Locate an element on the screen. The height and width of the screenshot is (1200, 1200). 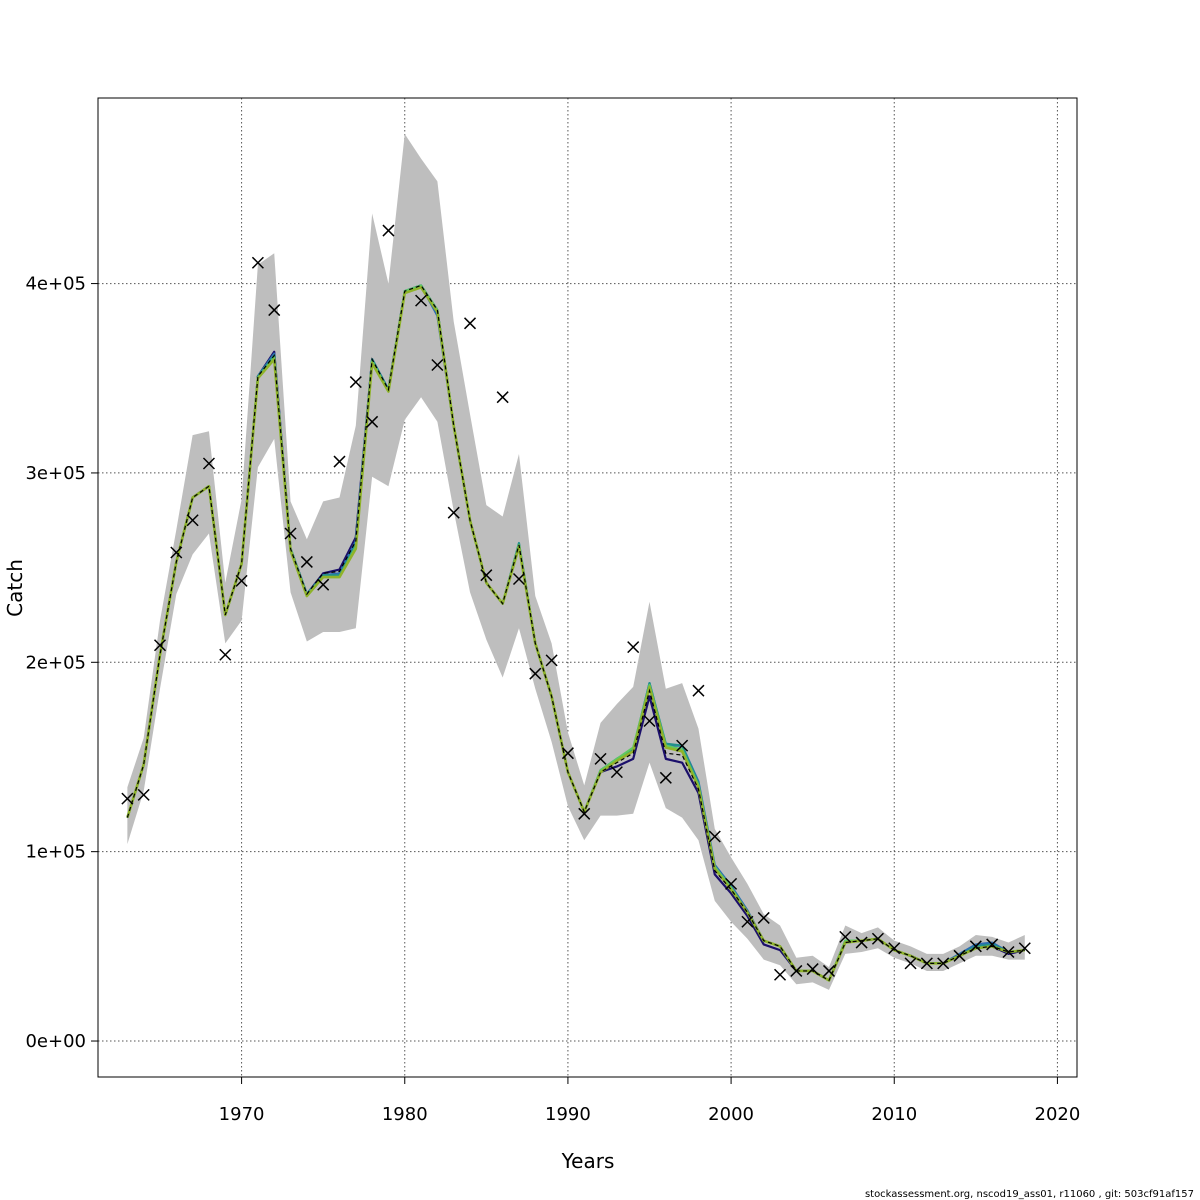
observed-point-2014 is located at coordinates (959, 955).